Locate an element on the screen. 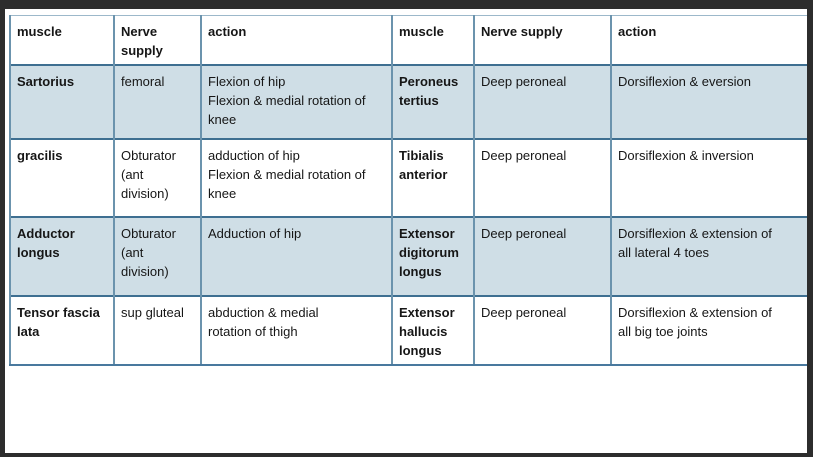 The image size is (813, 457). cell-muscle: Tibialis anterior is located at coordinates (432, 177).